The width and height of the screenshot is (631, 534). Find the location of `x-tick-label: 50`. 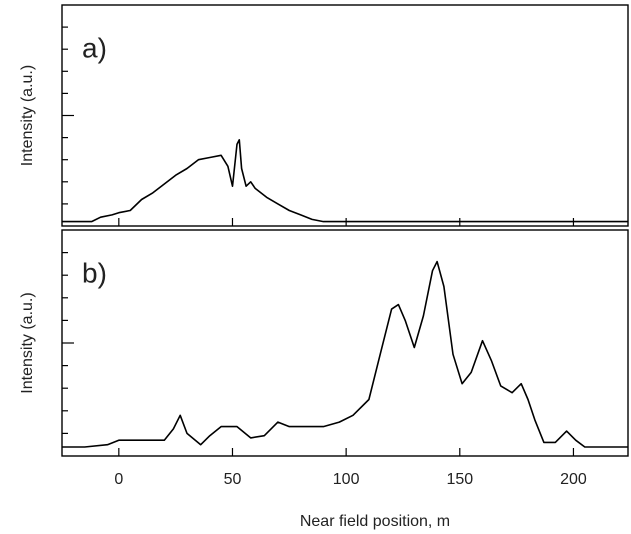

x-tick-label: 50 is located at coordinates (233, 479).